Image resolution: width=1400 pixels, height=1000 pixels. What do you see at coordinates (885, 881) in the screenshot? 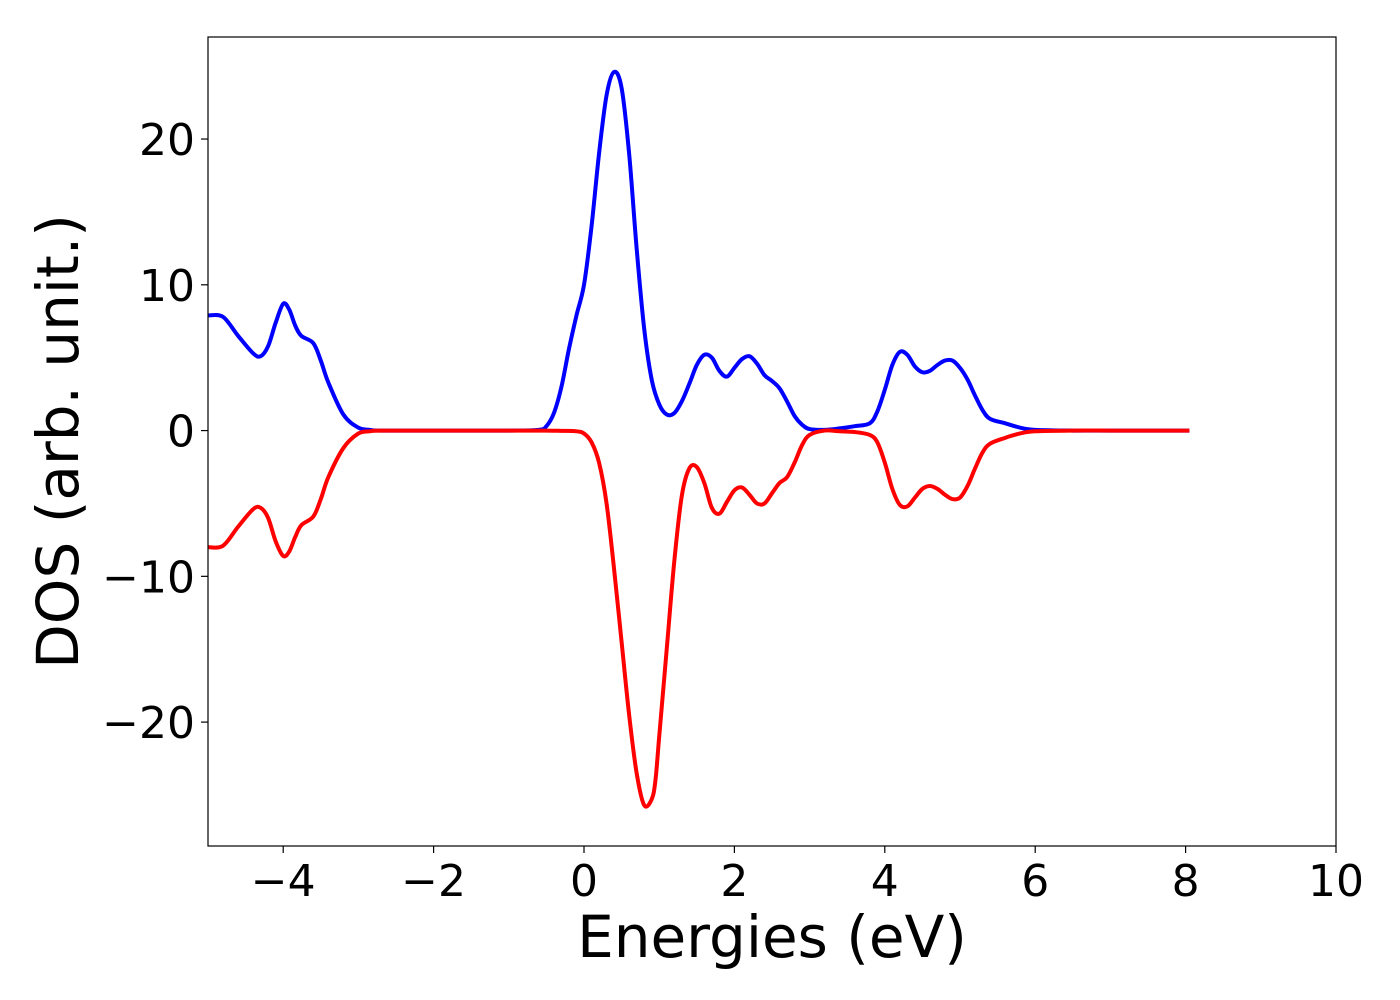
I see `x-tick-label: 4` at bounding box center [885, 881].